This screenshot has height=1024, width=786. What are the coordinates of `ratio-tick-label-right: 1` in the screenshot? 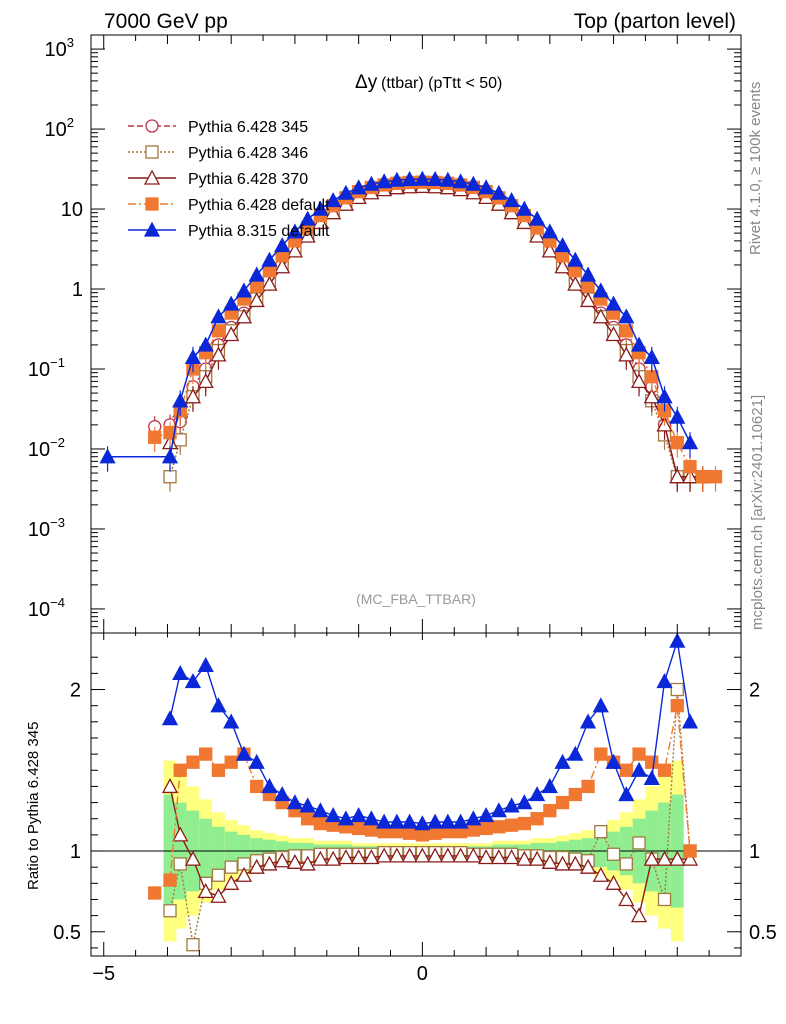 It's located at (754, 852).